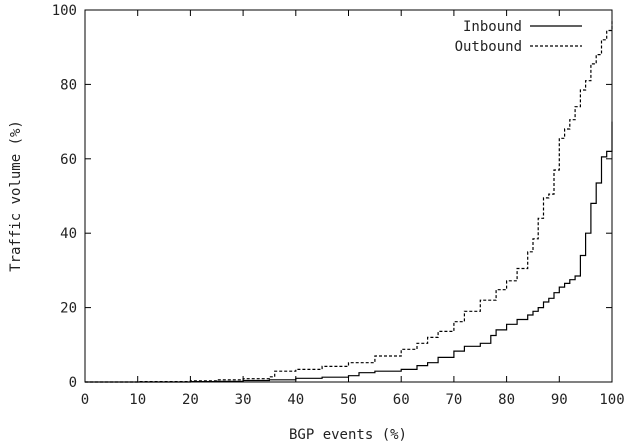  I want to click on x-tick-label: 0, so click(85, 400).